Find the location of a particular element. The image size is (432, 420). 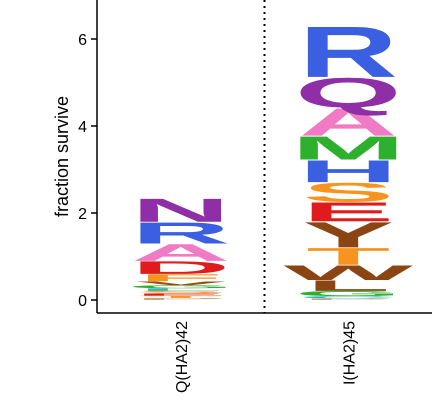

logo-letter: N is located at coordinates (180, 210).